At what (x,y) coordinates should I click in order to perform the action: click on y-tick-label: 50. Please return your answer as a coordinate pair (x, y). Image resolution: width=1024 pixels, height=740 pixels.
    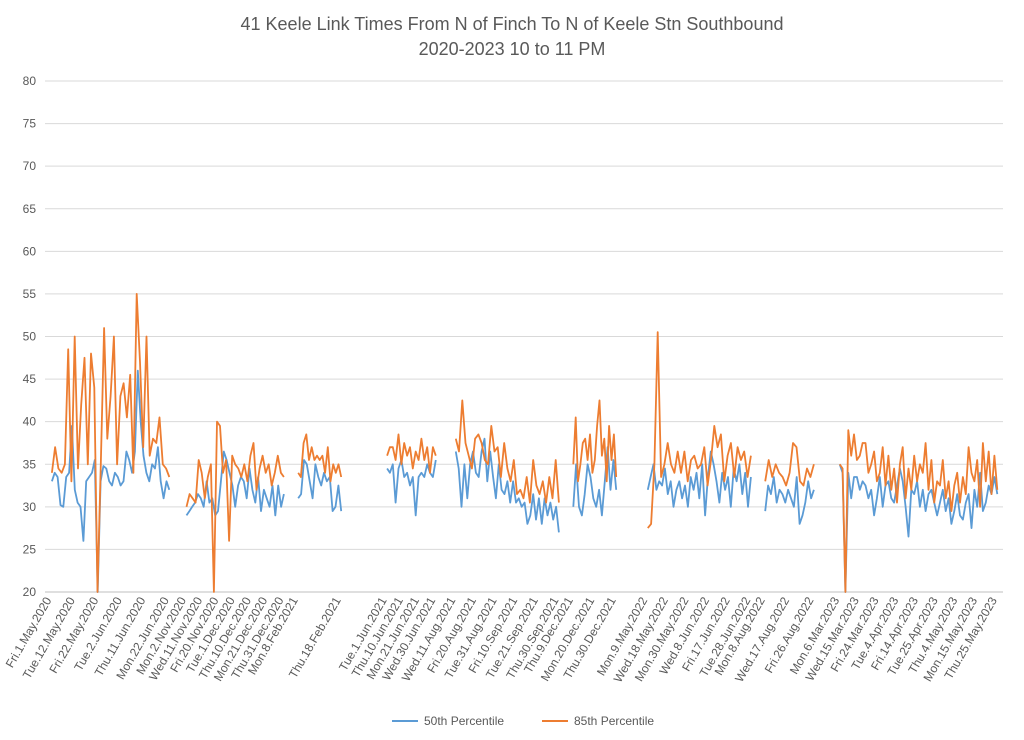
    Looking at the image, I should click on (30, 337).